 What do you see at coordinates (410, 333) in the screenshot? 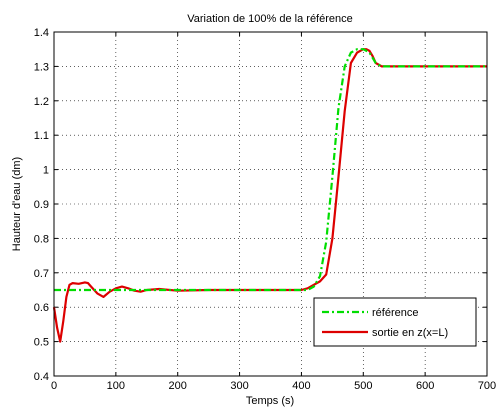
I see `legend-label-output: sortie en z(x=L)` at bounding box center [410, 333].